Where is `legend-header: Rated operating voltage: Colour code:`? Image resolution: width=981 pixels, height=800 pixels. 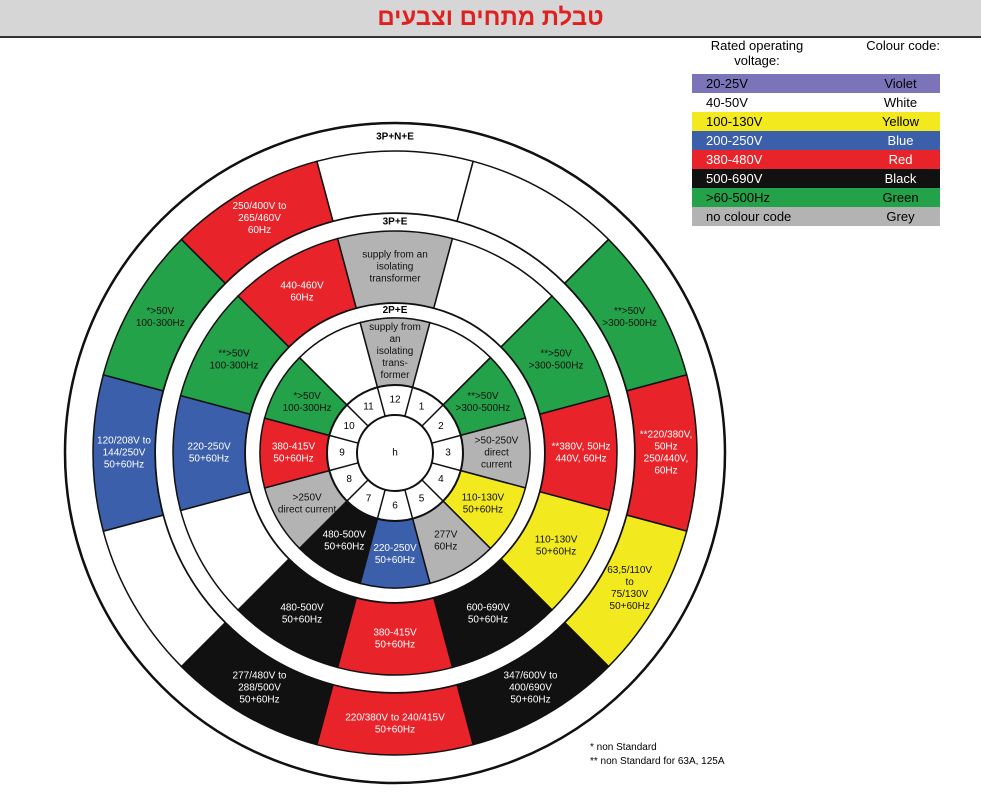
legend-header: Rated operating voltage: Colour code: is located at coordinates (816, 56).